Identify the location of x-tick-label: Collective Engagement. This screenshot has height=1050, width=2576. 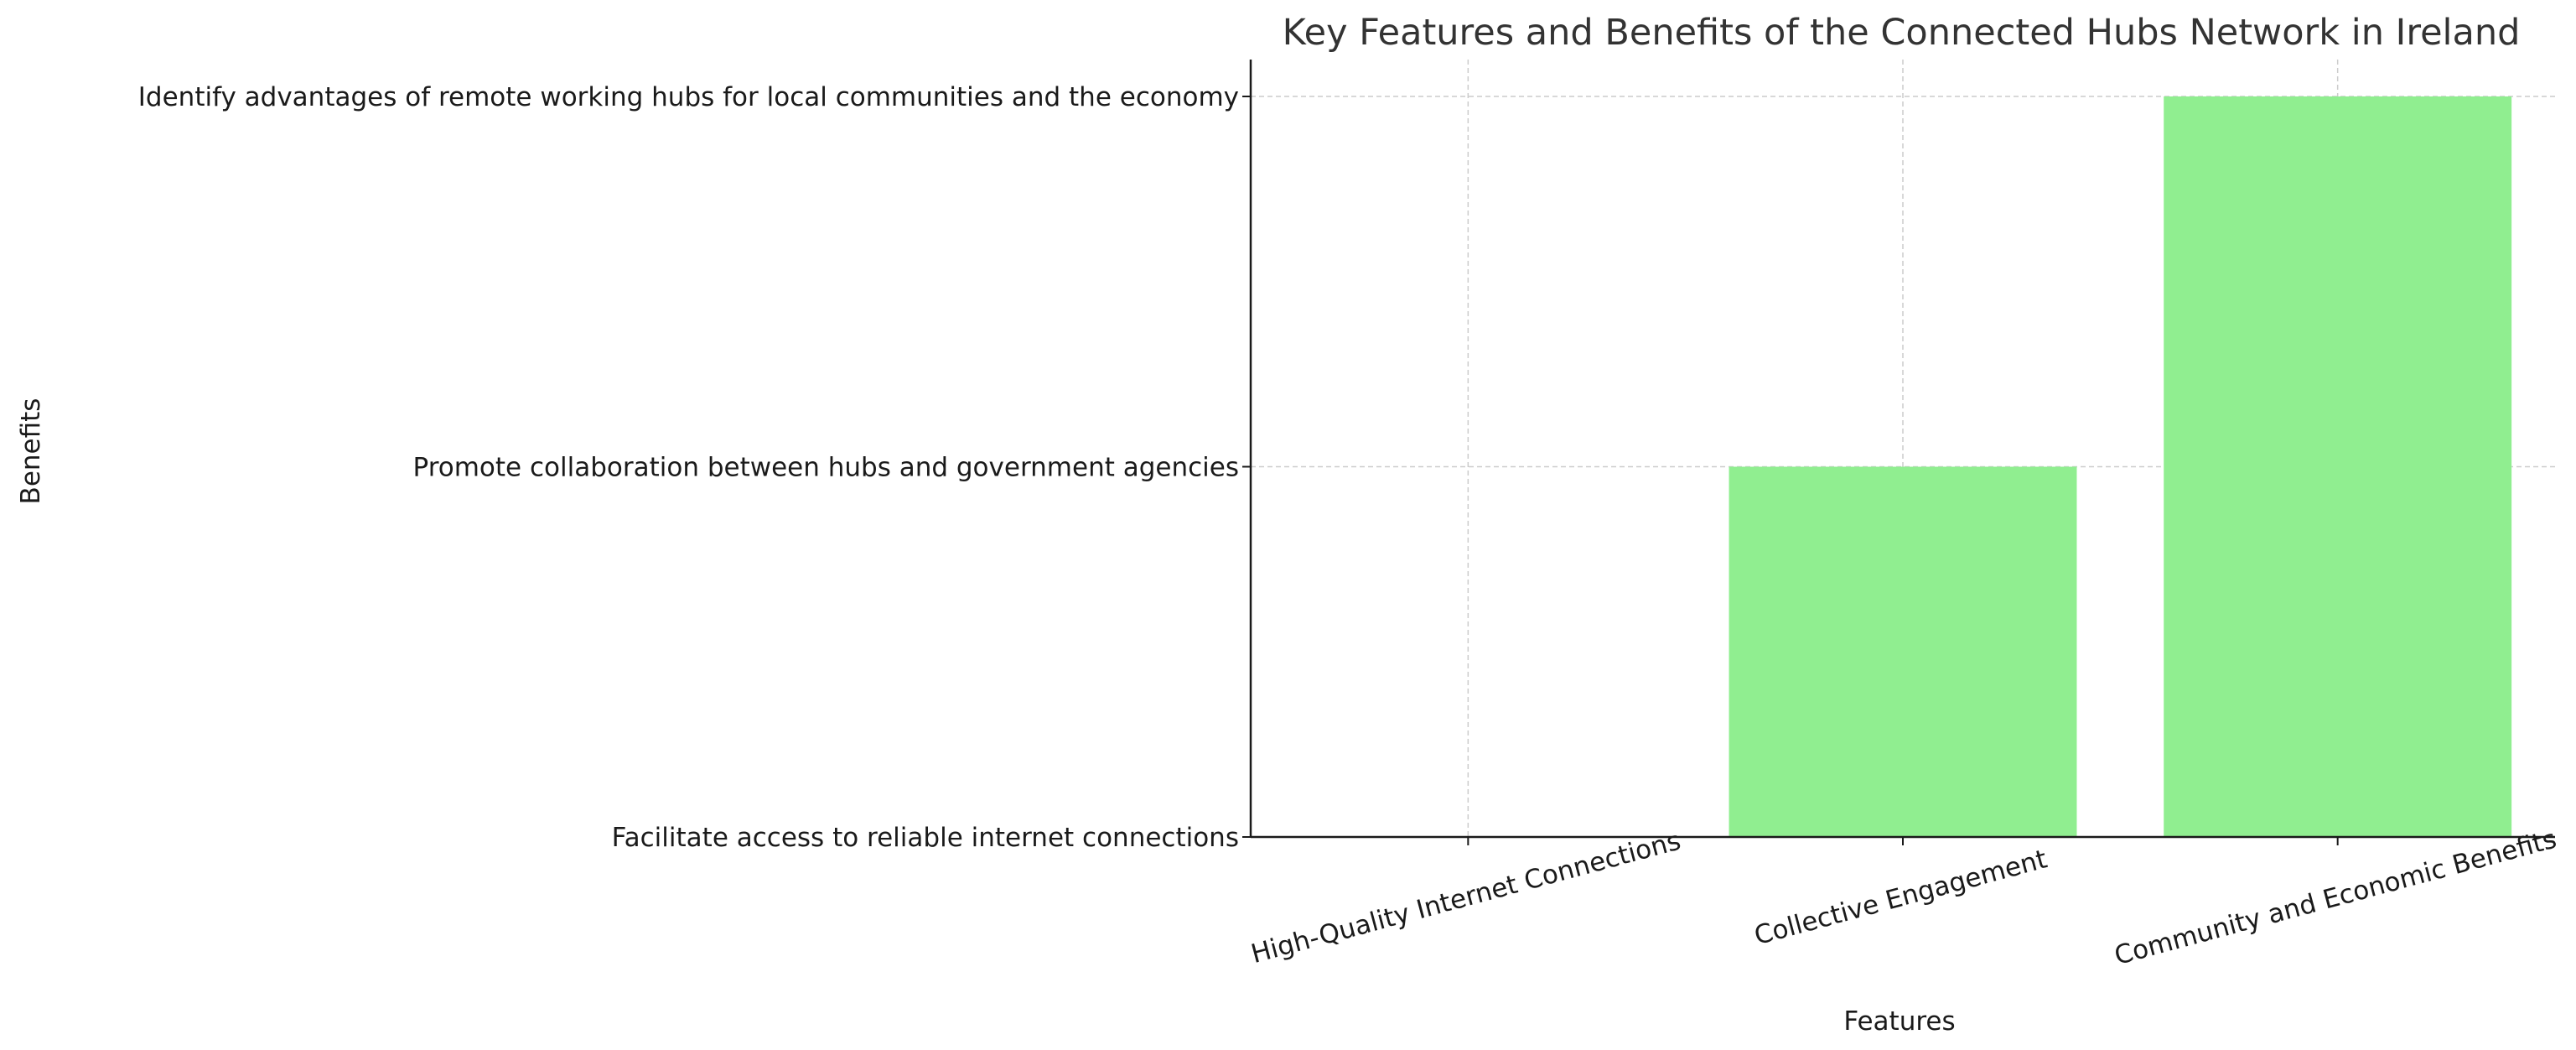
(1900, 897).